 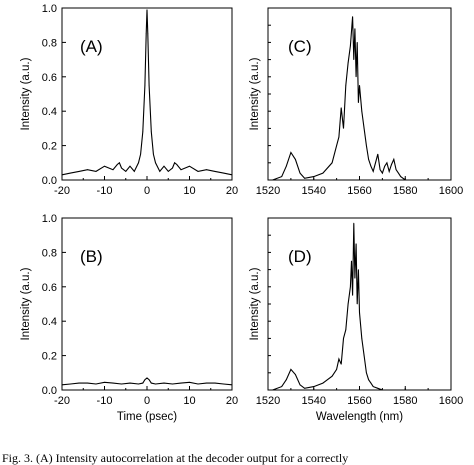 I want to click on panel-a-series-line, so click(x=147, y=92).